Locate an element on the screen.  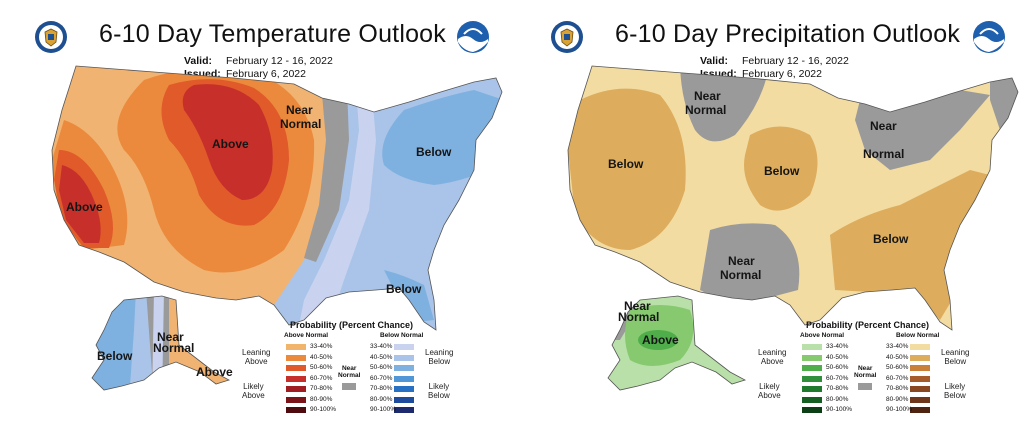
precipitation-title: 6-10 Day Precipitation Outlook is located at coordinates (788, 34).